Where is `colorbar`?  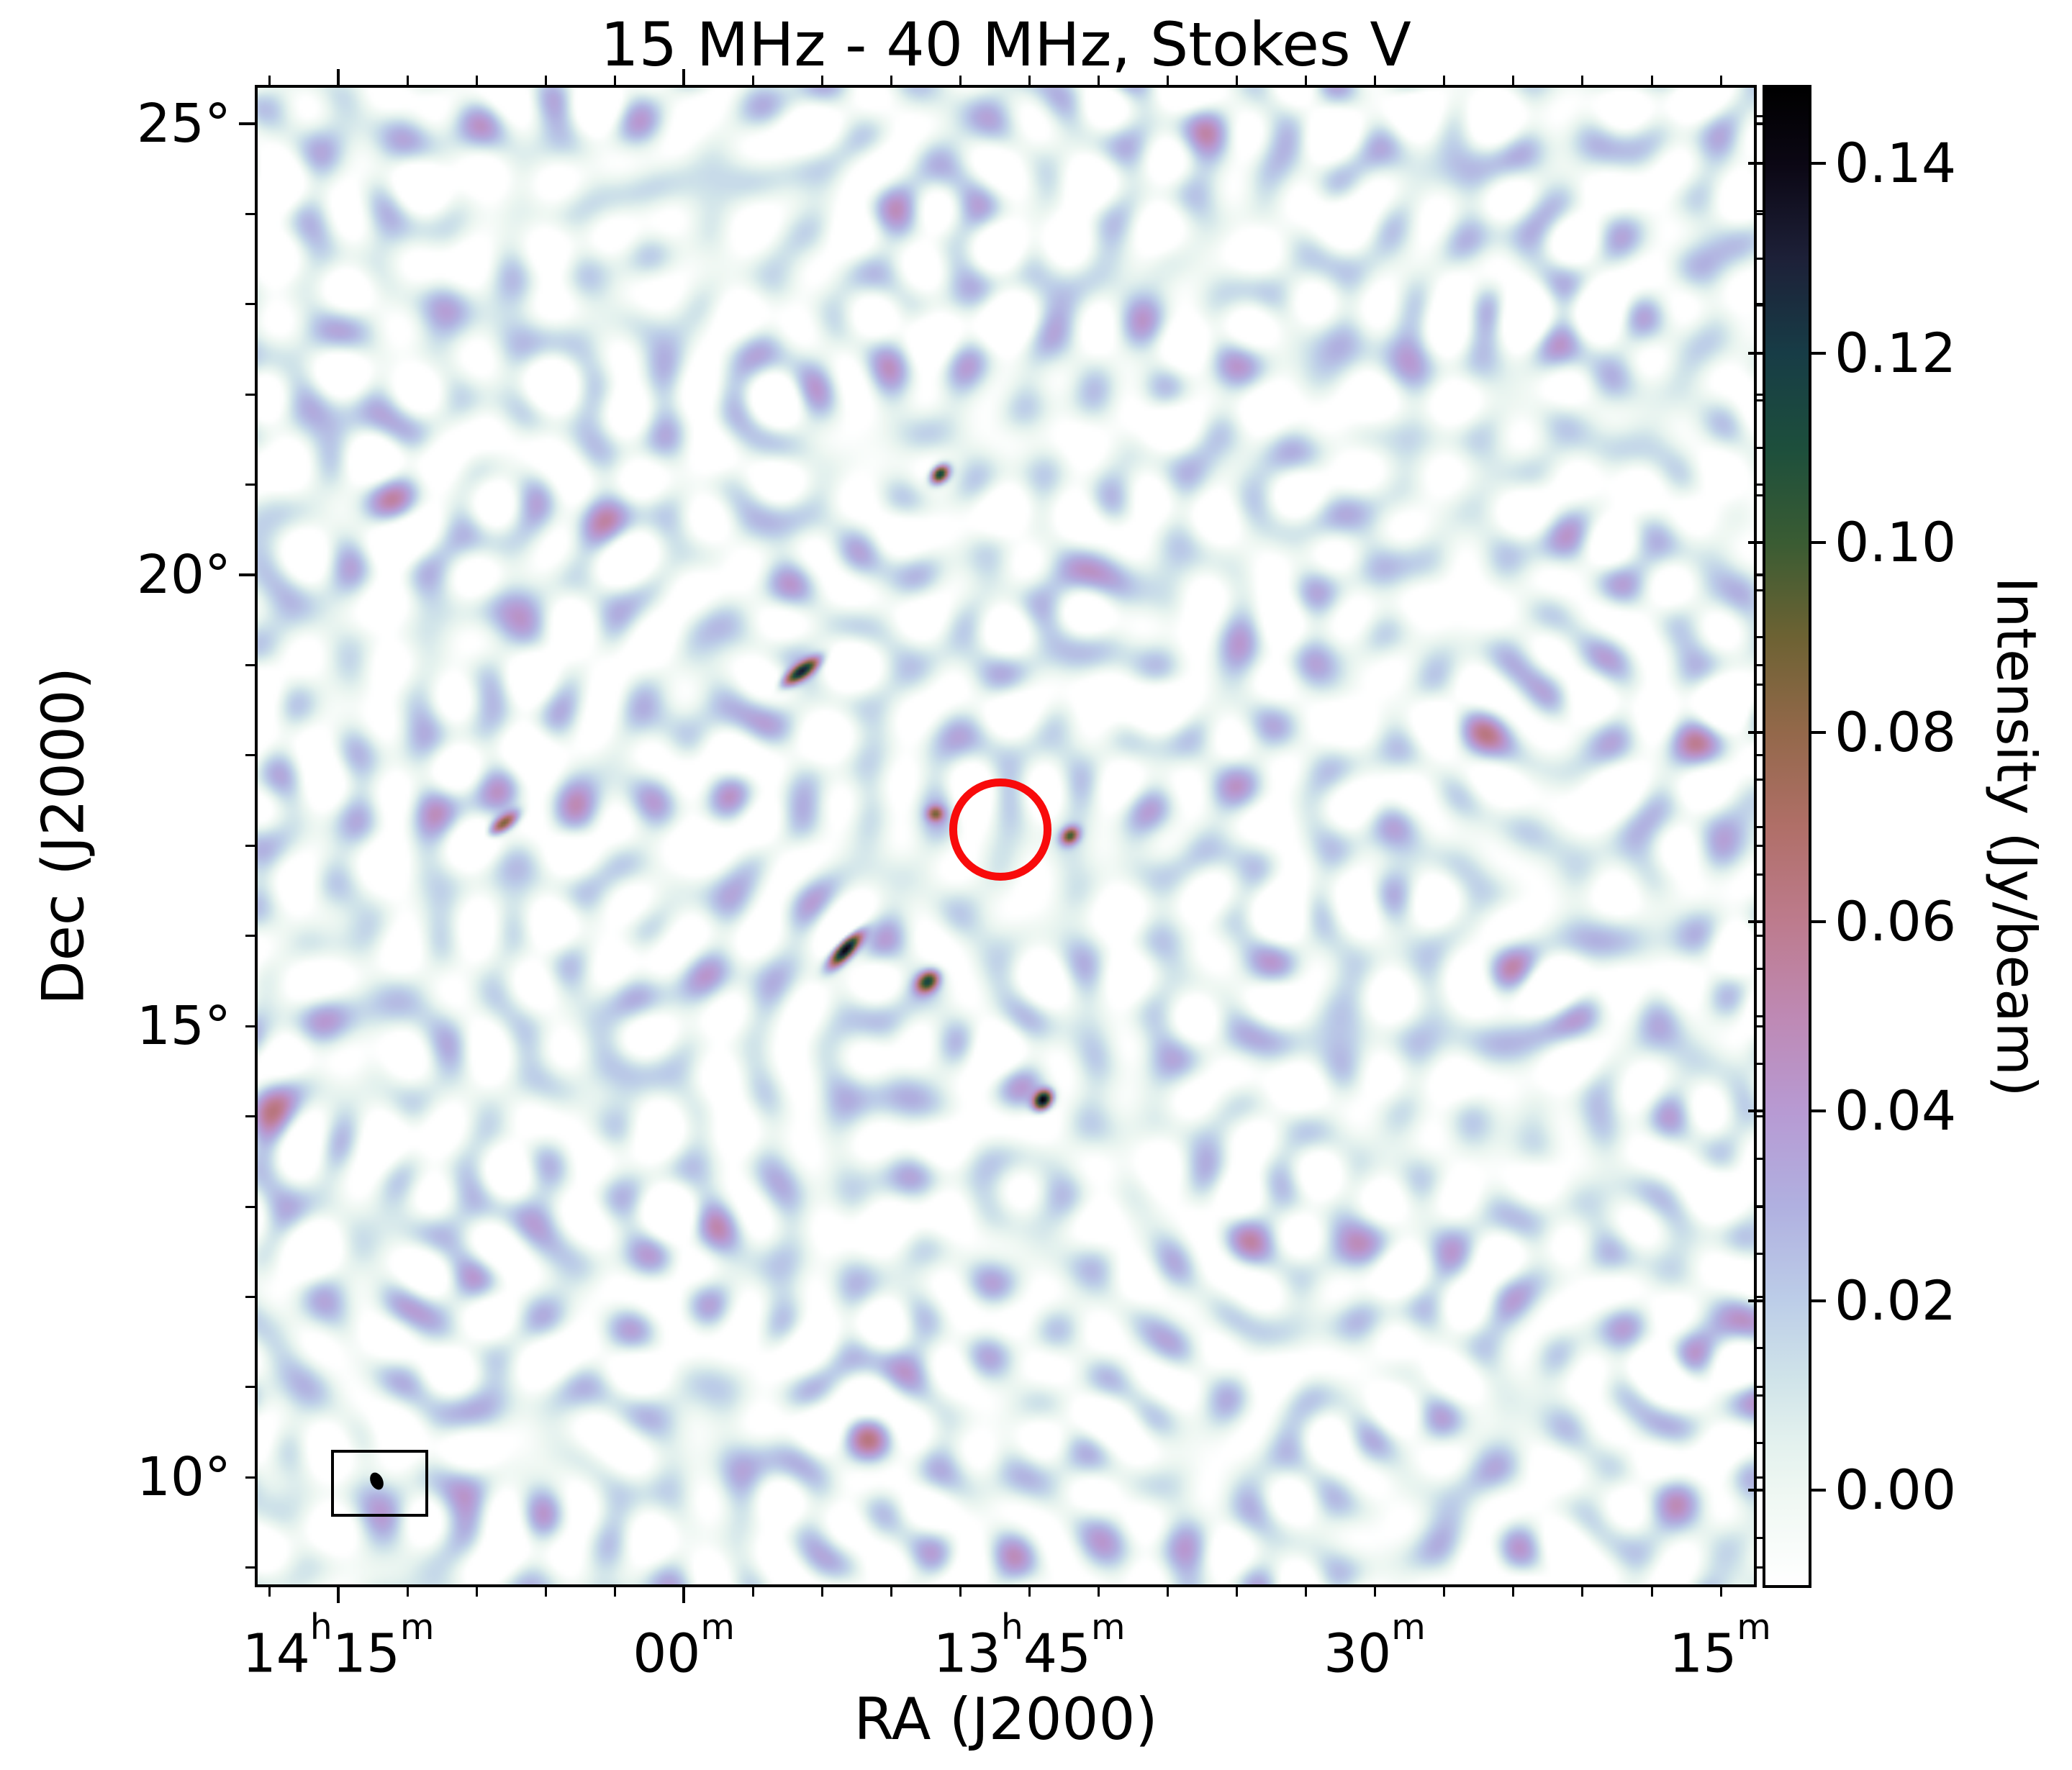
colorbar is located at coordinates (1787, 837).